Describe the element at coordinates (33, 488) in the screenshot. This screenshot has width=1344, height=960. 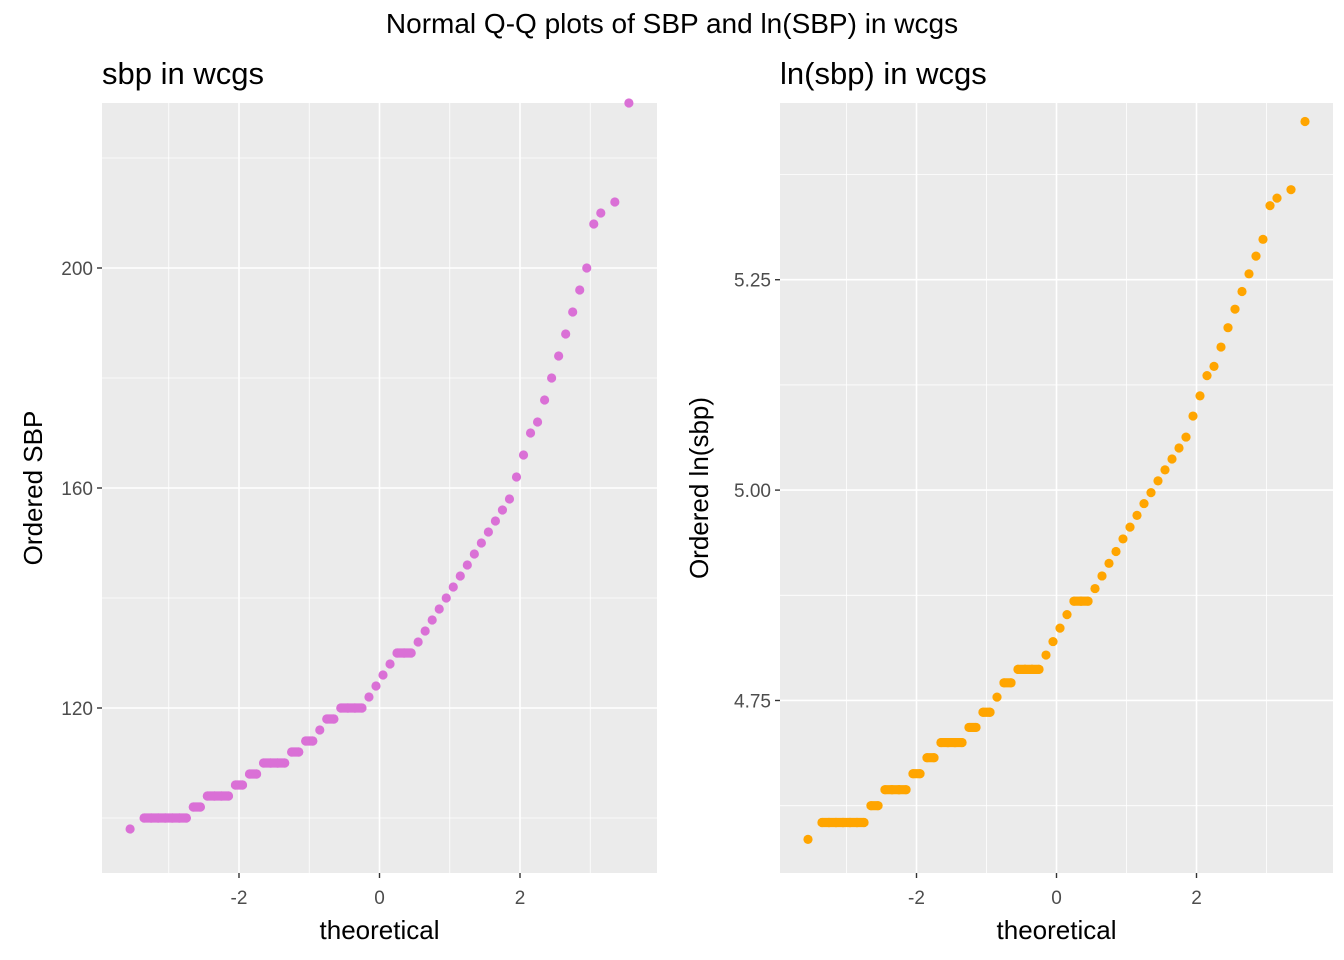
I see `y-axis-title: Ordered SBP` at that location.